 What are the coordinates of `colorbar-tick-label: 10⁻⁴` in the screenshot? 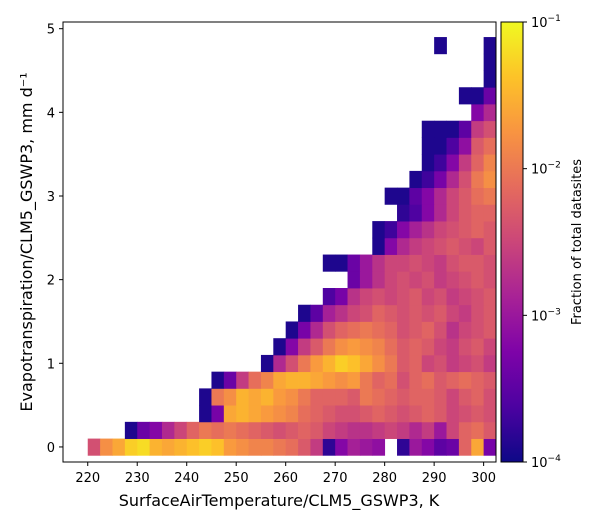 It's located at (546, 462).